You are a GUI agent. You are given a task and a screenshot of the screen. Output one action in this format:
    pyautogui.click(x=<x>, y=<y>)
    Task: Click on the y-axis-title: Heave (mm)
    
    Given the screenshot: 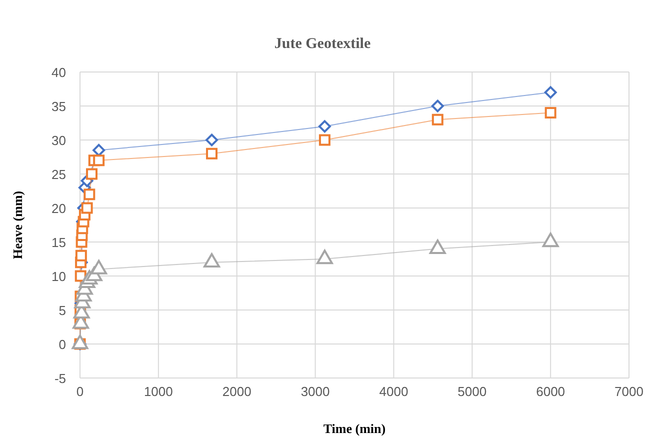 What is the action you would take?
    pyautogui.click(x=17, y=225)
    